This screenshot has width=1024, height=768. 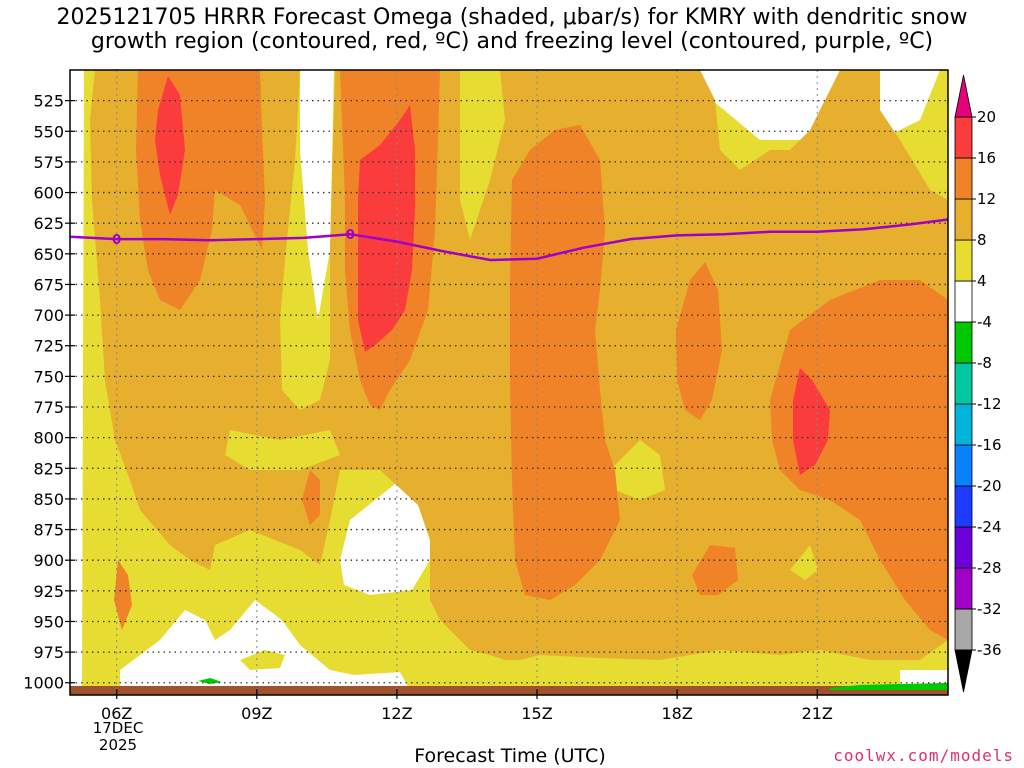 What do you see at coordinates (48, 101) in the screenshot?
I see `y-tick-label: 525` at bounding box center [48, 101].